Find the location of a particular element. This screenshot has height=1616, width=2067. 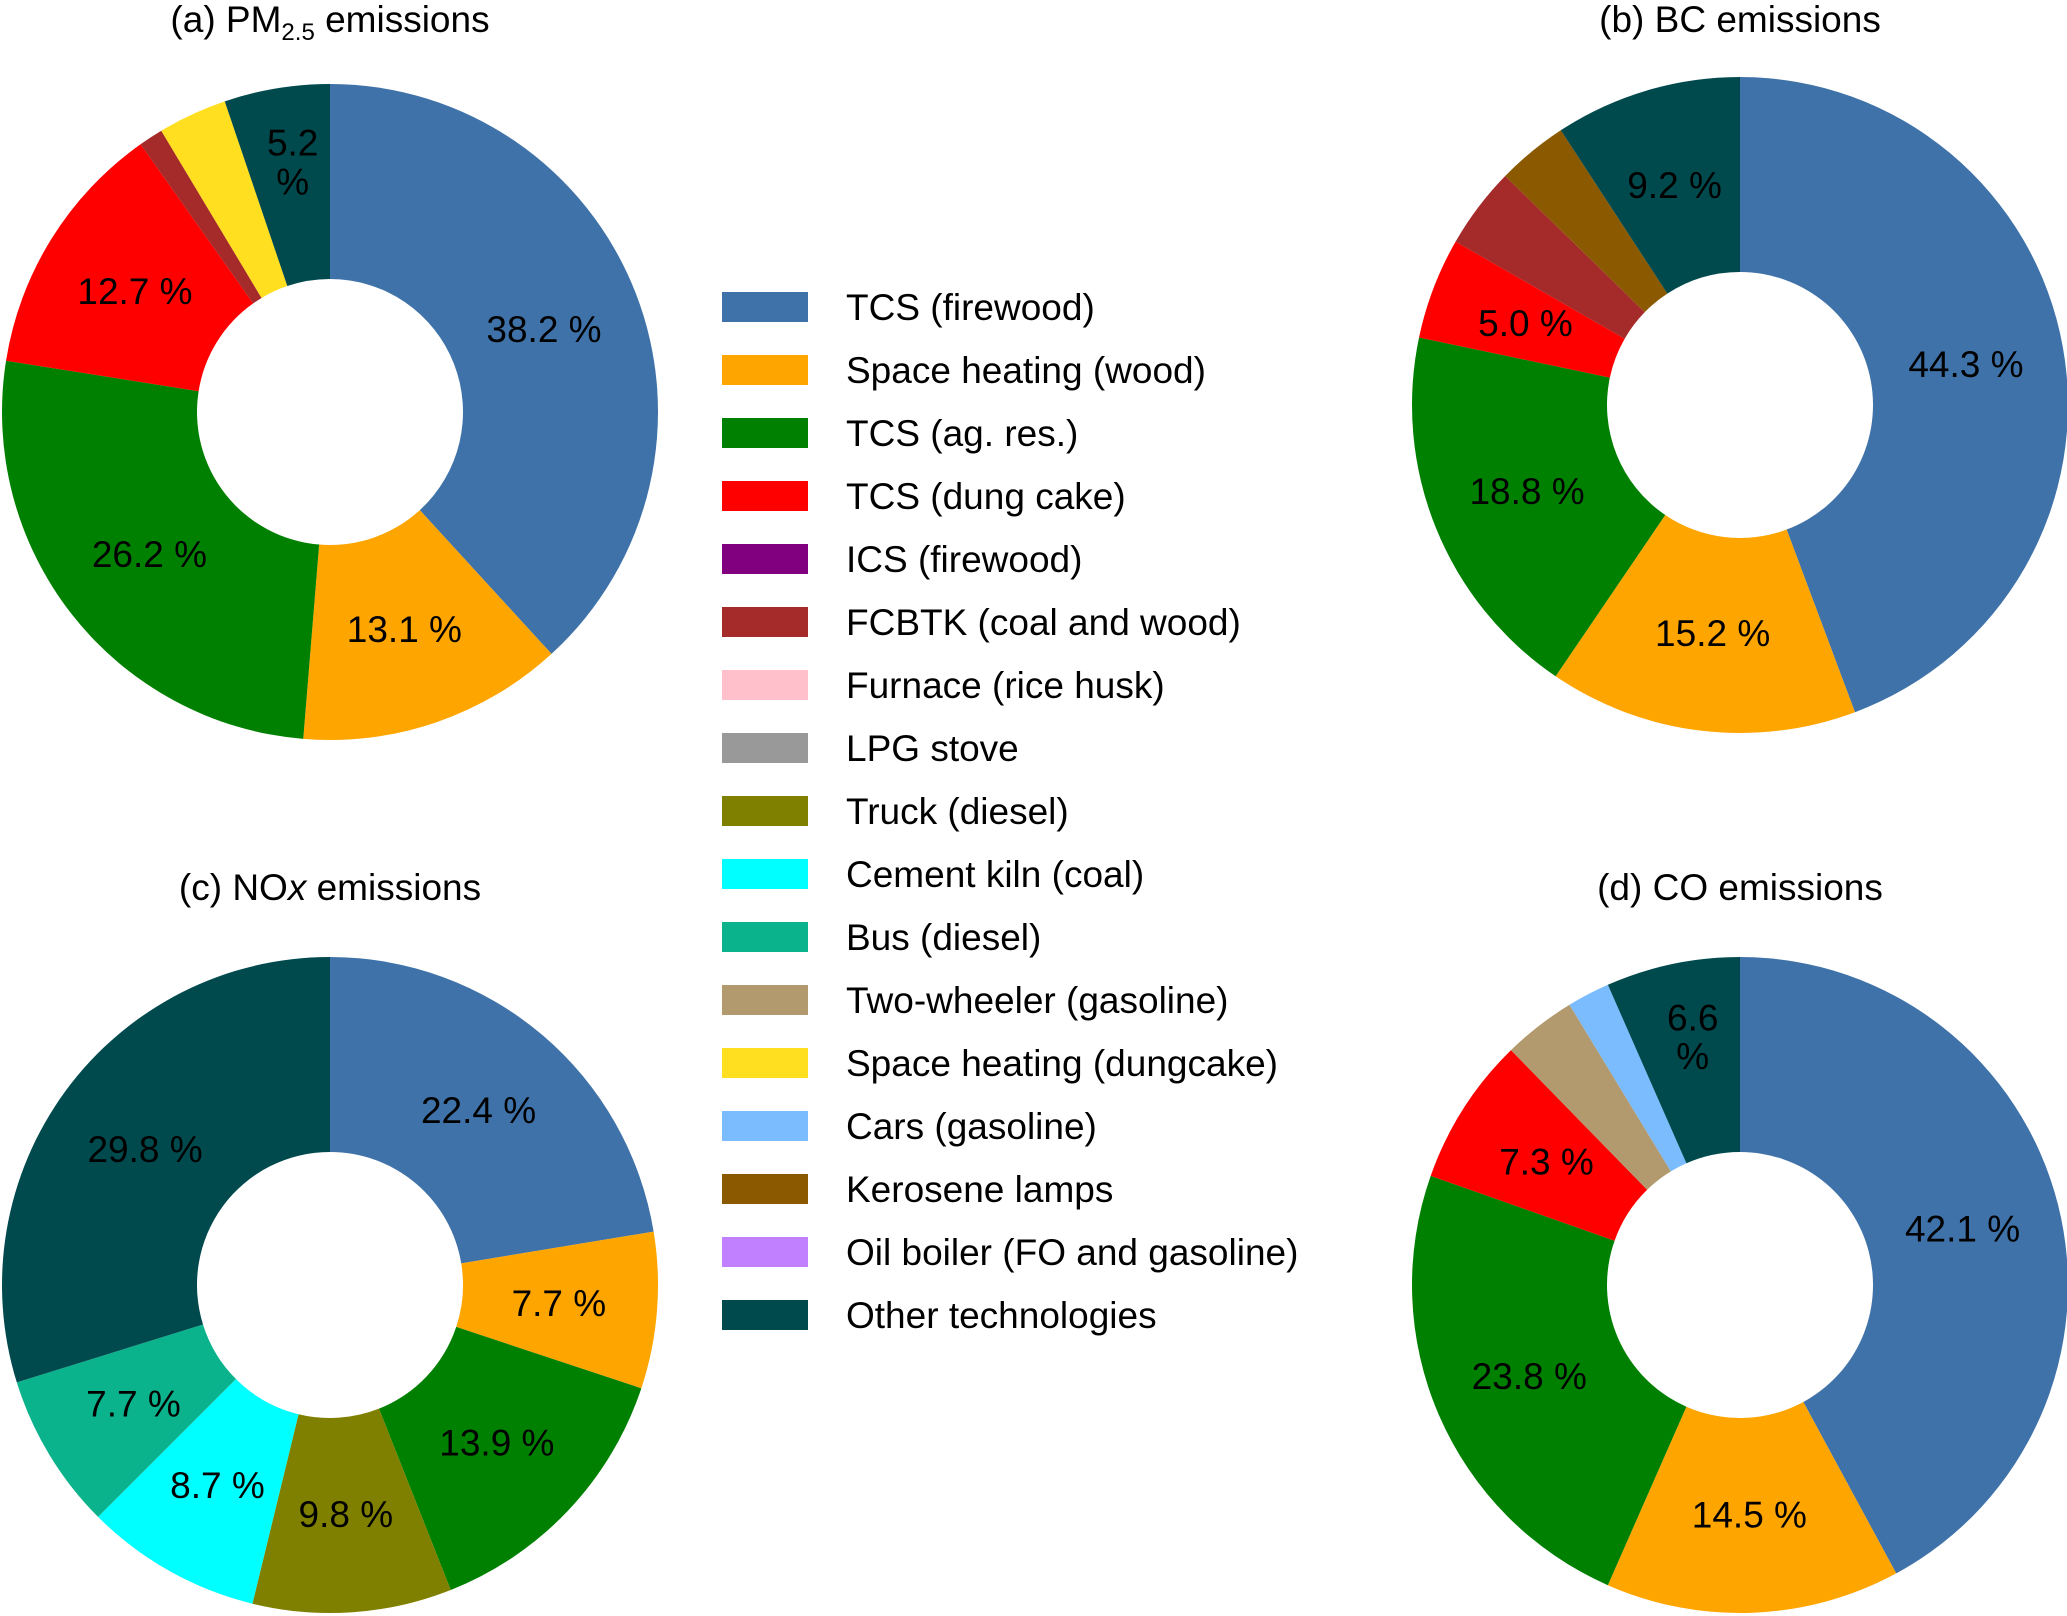

legend-item: Space heating (dungcake) is located at coordinates (1000, 1063).